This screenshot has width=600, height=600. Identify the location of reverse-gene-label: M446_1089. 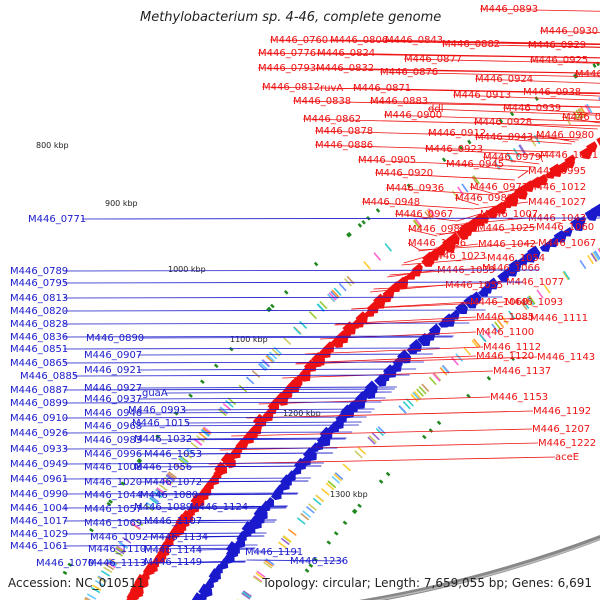
(163, 507).